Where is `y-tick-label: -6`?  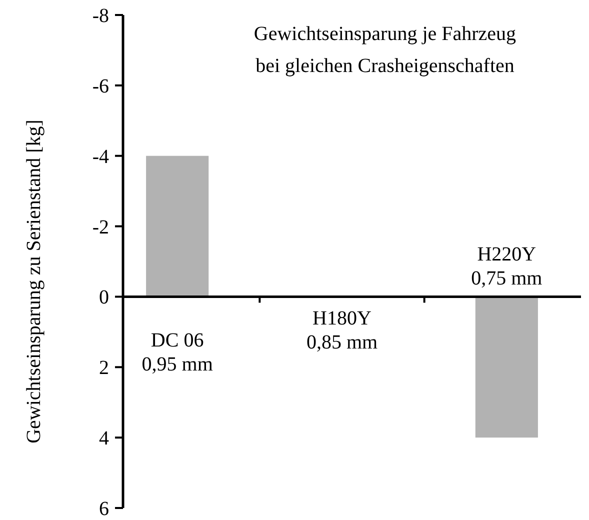
y-tick-label: -6 is located at coordinates (100, 86).